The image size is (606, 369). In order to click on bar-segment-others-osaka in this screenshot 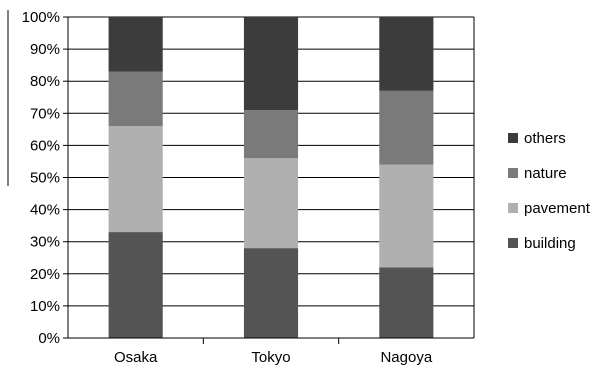, I will do `click(135, 44)`.